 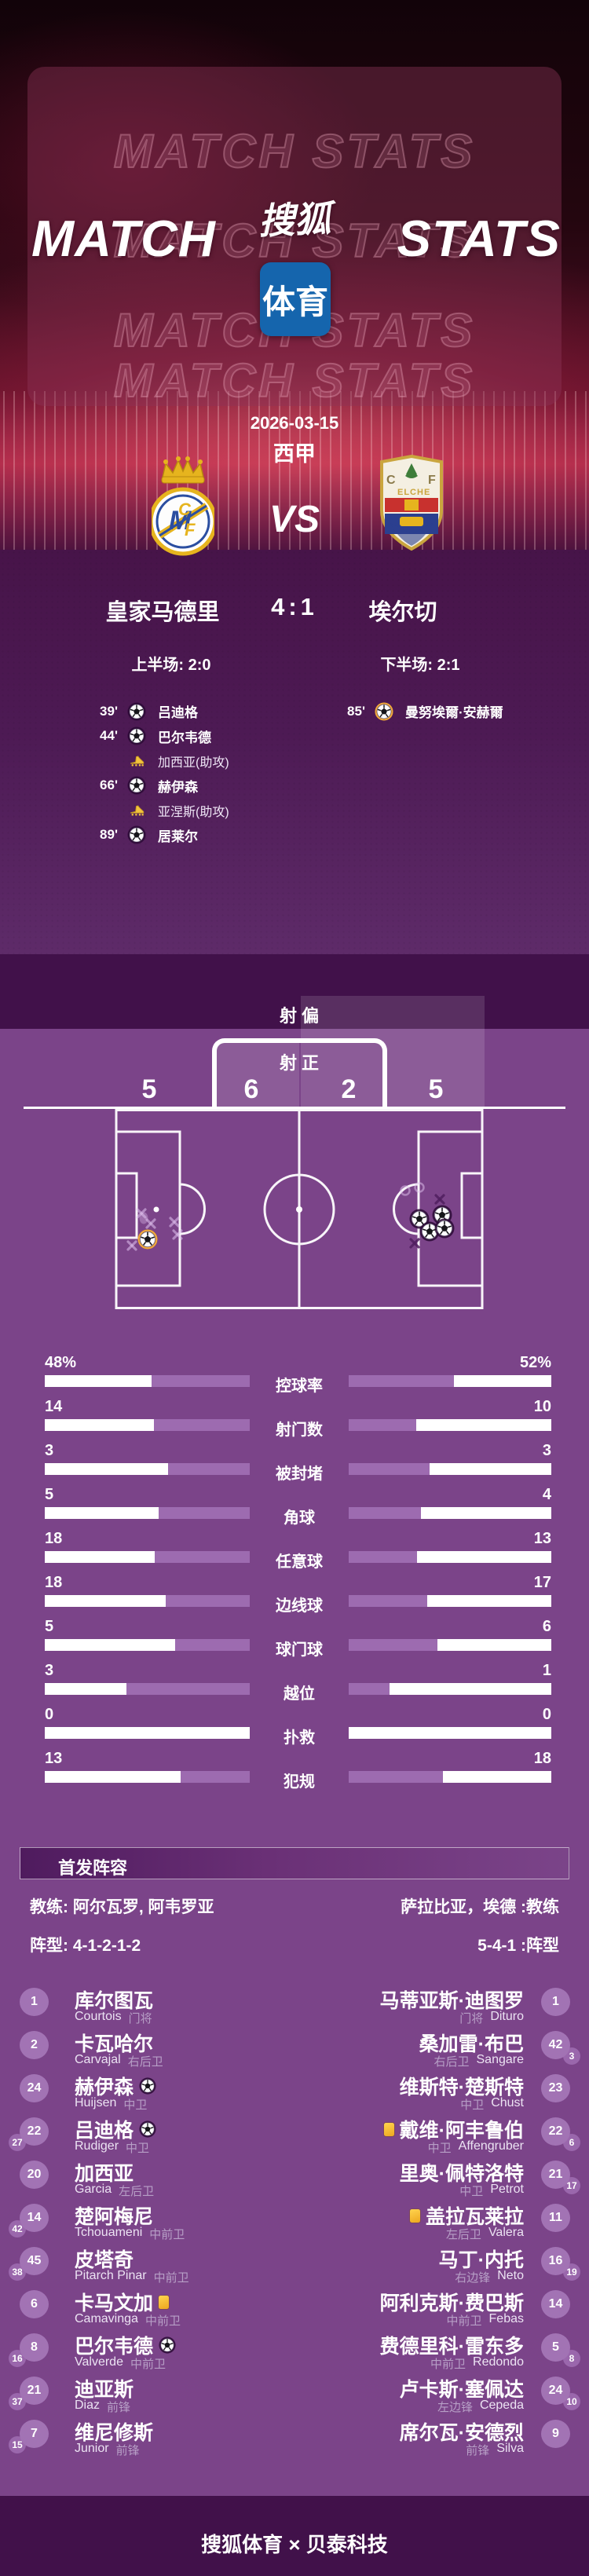 I want to click on shots-on-target-label: 射 正, so click(x=299, y=1061).